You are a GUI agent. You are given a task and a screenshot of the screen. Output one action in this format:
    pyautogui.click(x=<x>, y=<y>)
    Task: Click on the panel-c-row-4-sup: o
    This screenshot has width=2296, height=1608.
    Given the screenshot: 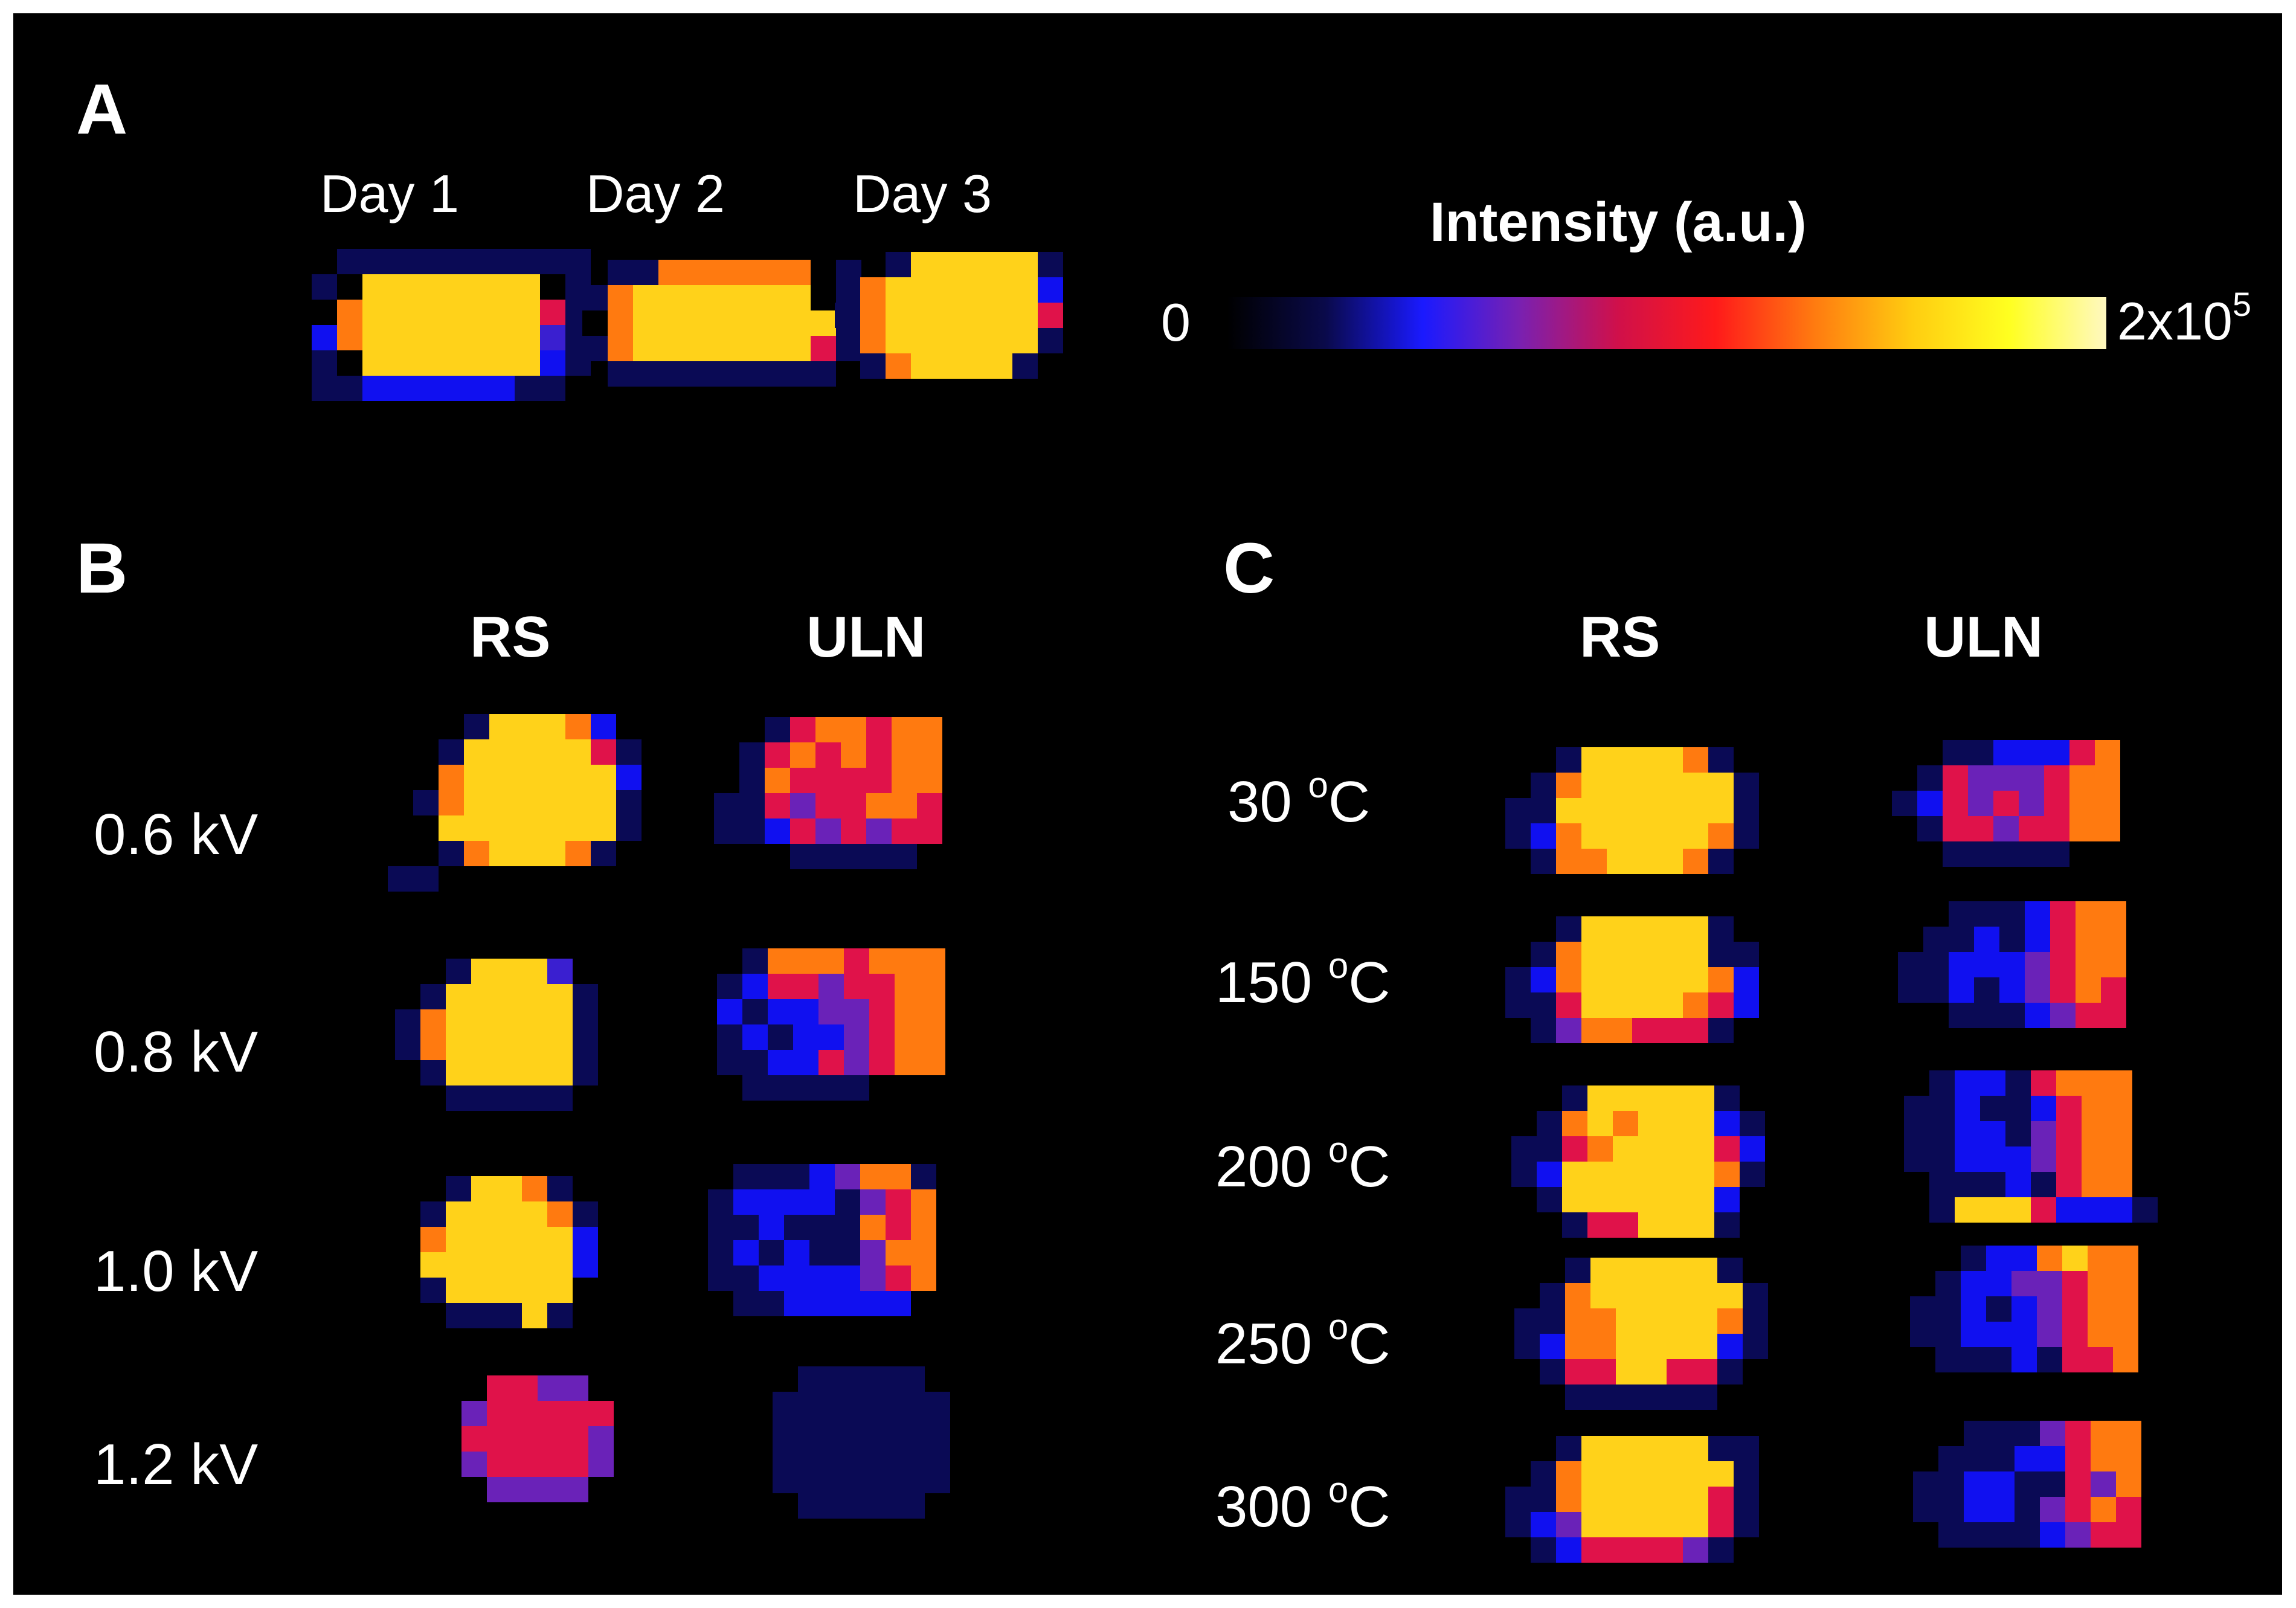 What is the action you would take?
    pyautogui.click(x=1338, y=1327)
    